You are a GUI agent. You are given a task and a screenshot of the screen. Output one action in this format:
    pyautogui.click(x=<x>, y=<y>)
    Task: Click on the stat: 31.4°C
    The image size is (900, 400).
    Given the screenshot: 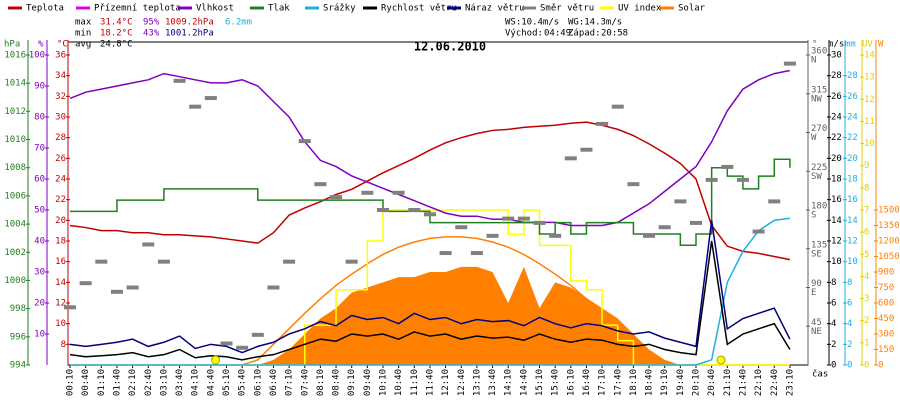 What is the action you would take?
    pyautogui.click(x=116, y=23)
    